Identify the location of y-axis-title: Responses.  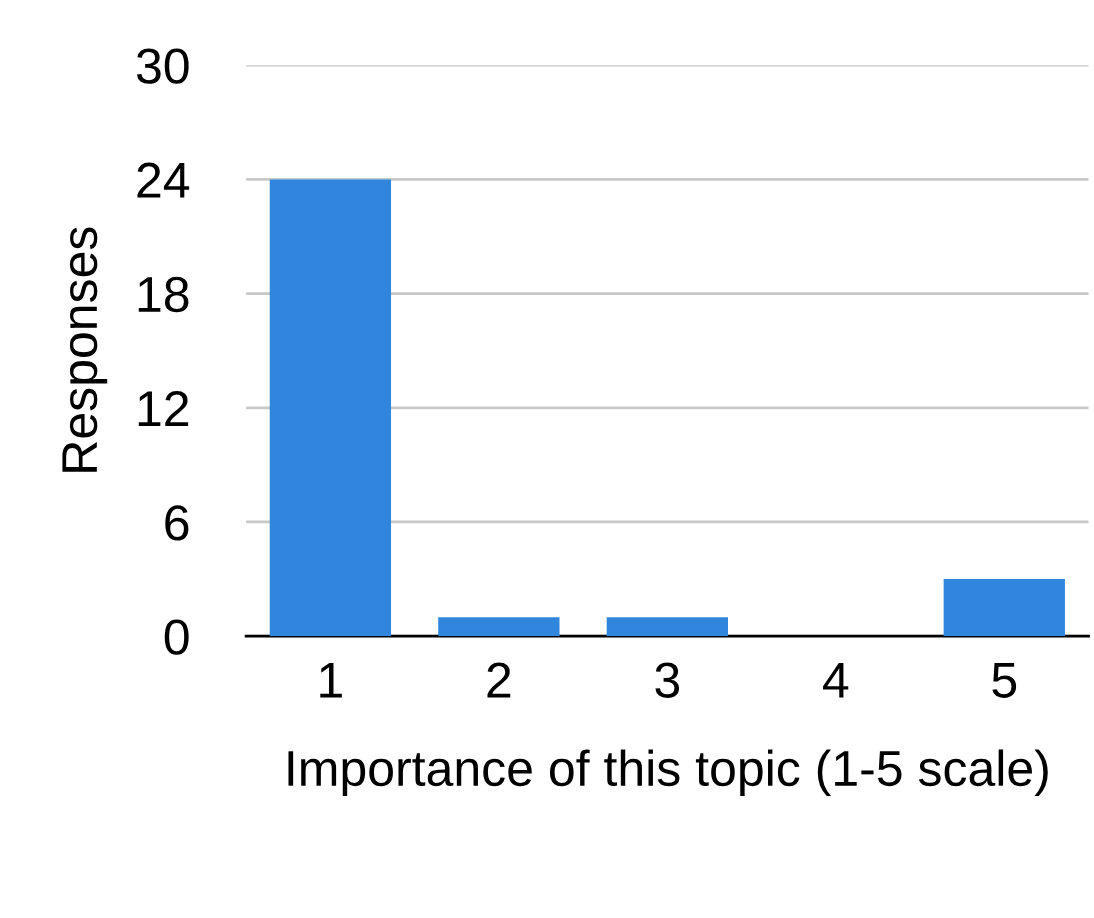
(85, 349).